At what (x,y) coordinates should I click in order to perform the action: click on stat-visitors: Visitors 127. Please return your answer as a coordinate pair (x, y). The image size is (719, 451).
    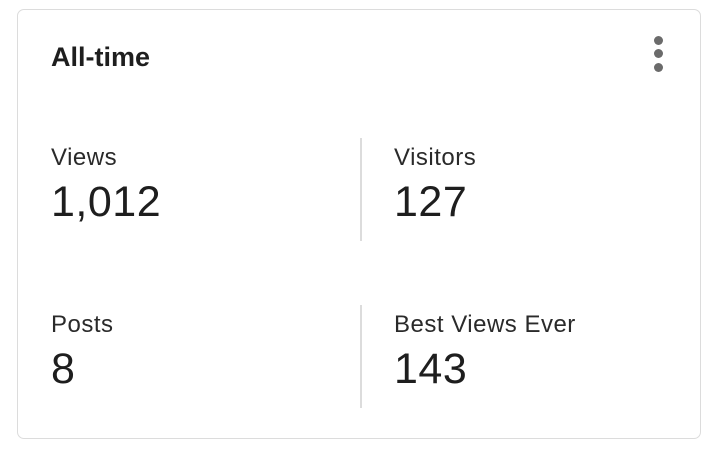
    Looking at the image, I should click on (435, 185).